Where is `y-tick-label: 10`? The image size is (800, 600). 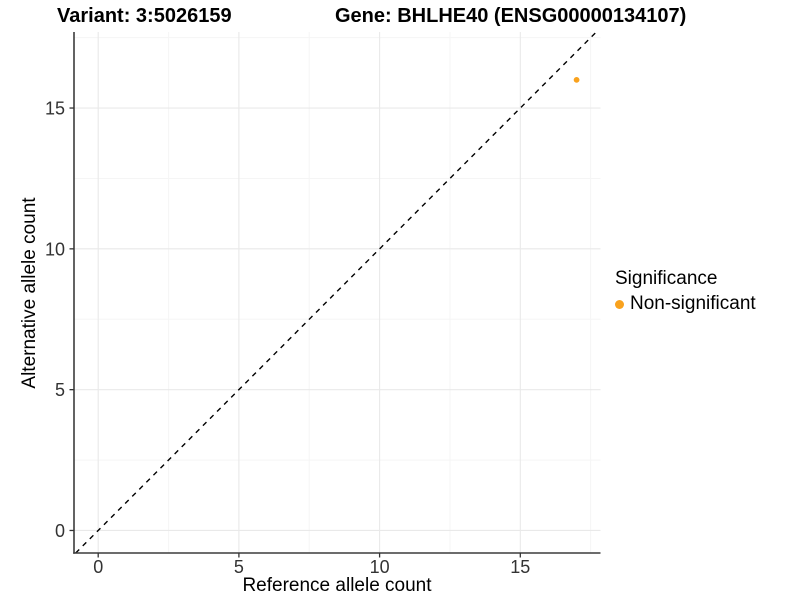 y-tick-label: 10 is located at coordinates (55, 249).